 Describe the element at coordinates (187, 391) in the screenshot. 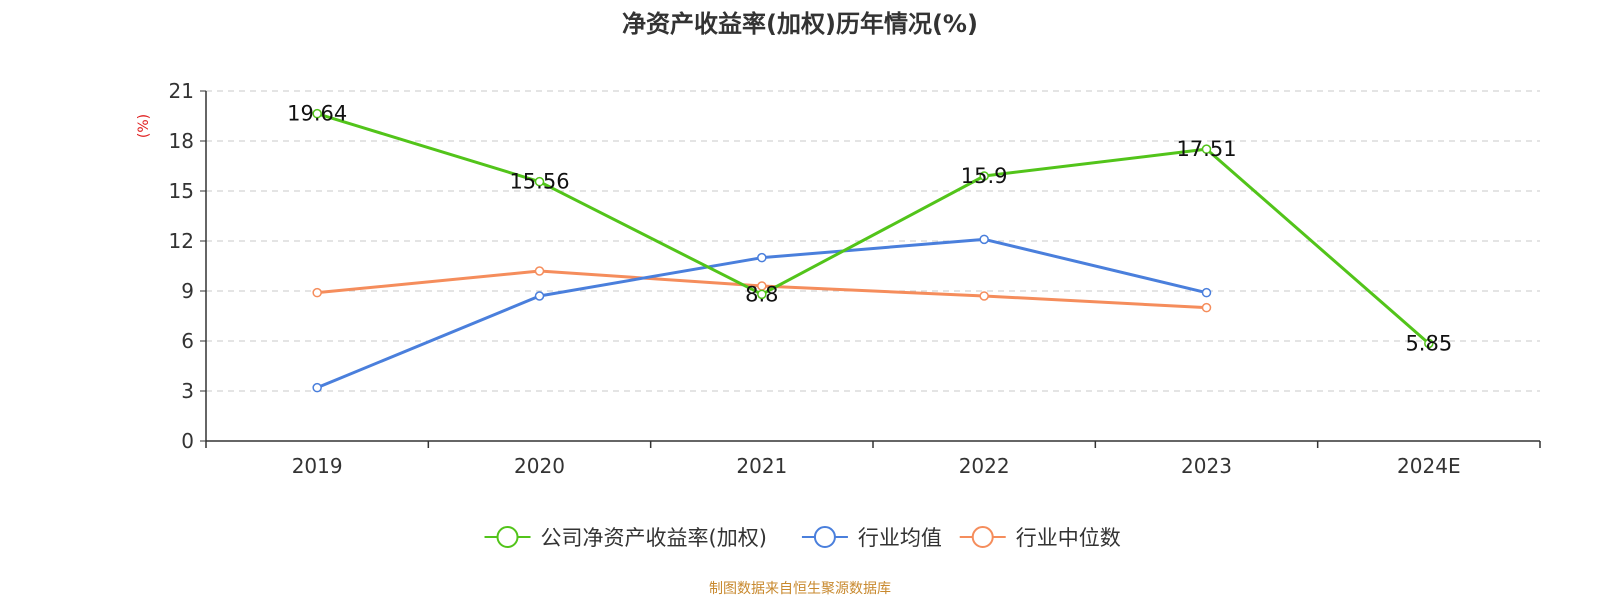

I see `y-tick-label: 3` at that location.